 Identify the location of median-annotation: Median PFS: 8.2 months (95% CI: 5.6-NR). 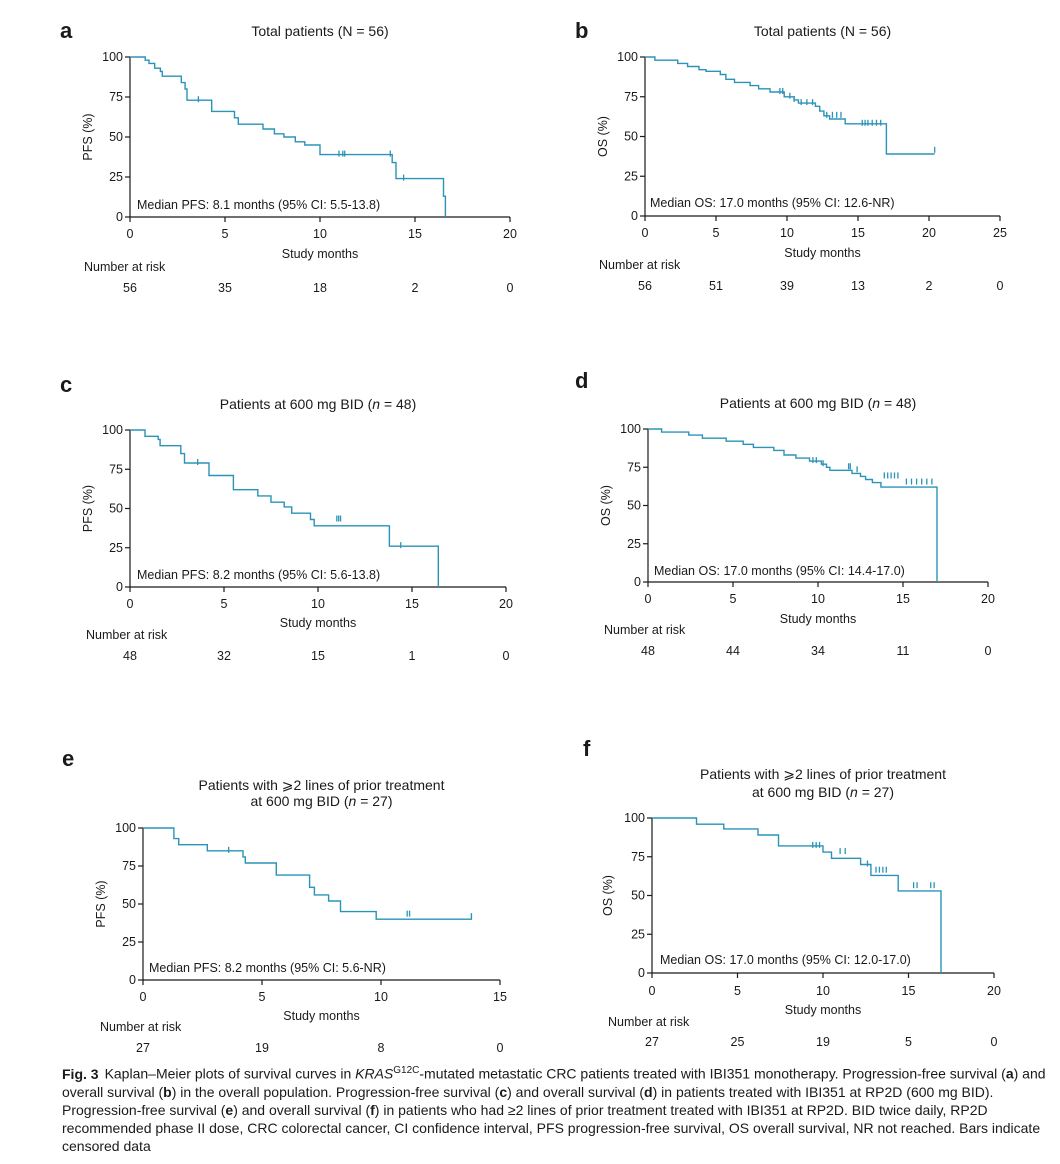
(267, 968).